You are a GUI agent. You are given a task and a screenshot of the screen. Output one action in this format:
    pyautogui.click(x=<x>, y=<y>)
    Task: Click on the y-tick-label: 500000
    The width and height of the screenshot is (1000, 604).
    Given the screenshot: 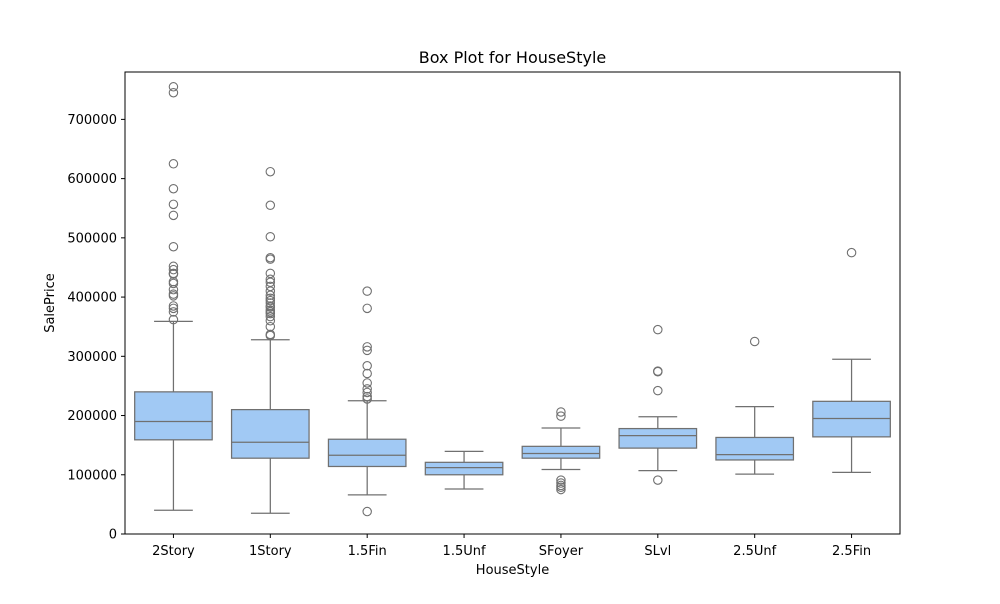 What is the action you would take?
    pyautogui.click(x=92, y=238)
    